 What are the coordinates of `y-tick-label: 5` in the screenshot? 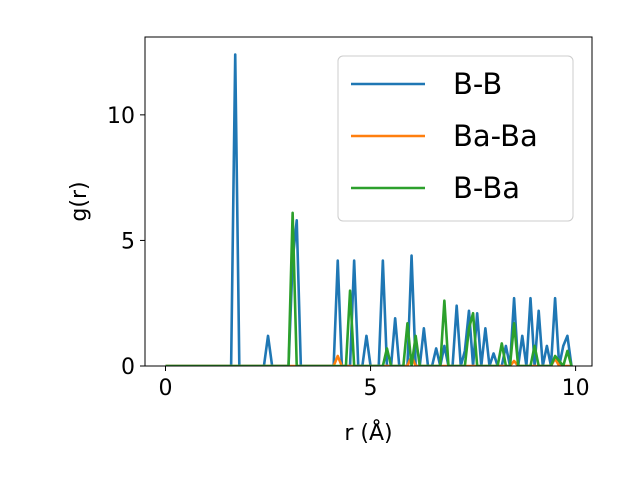 It's located at (128, 241).